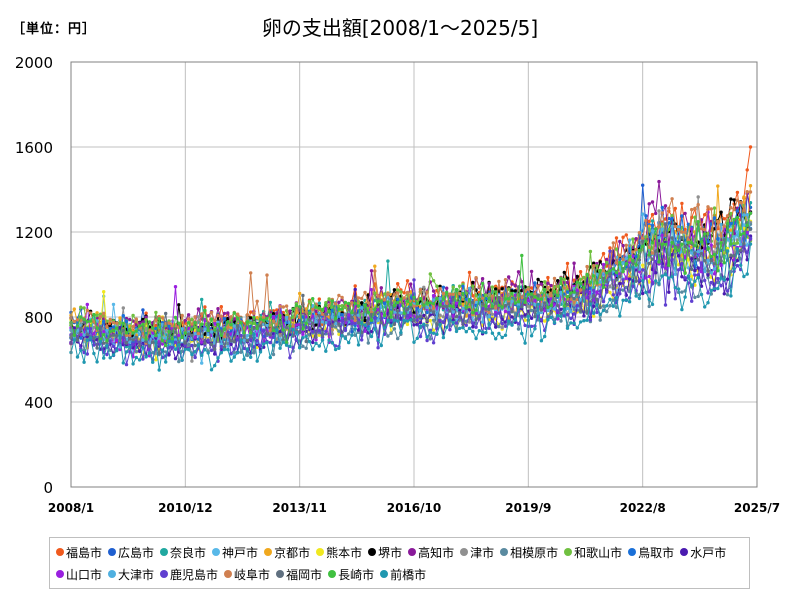 This screenshot has height=600, width=800. What do you see at coordinates (252, 574) in the screenshot?
I see `legend-label: 岐阜市` at bounding box center [252, 574].